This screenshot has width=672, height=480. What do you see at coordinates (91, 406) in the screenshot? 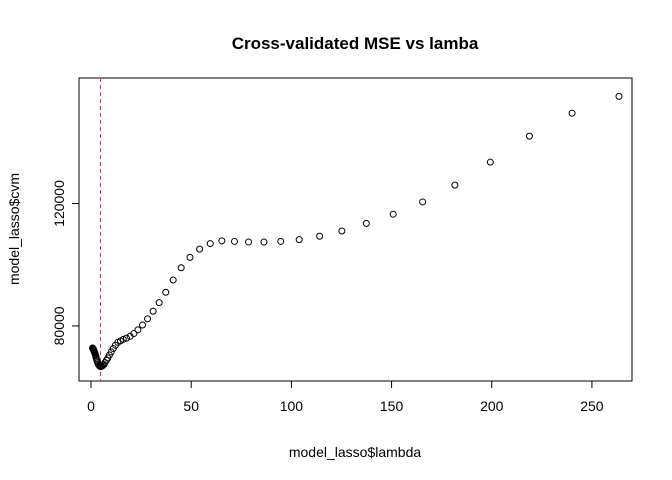
I see `x-tick-label: 0` at bounding box center [91, 406].